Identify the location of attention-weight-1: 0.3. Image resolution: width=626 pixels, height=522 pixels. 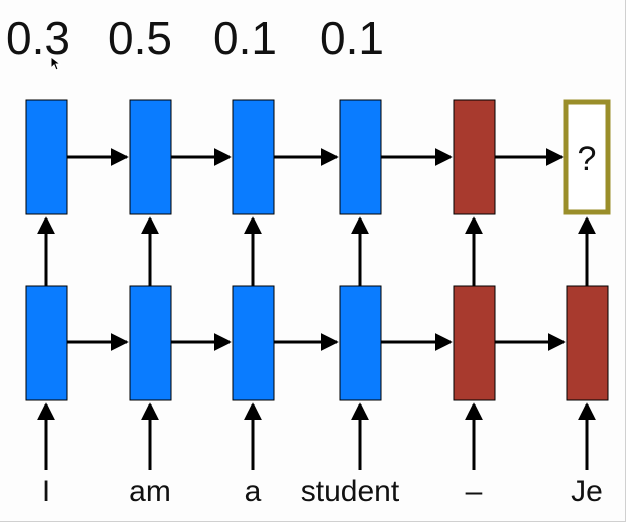
(38, 38).